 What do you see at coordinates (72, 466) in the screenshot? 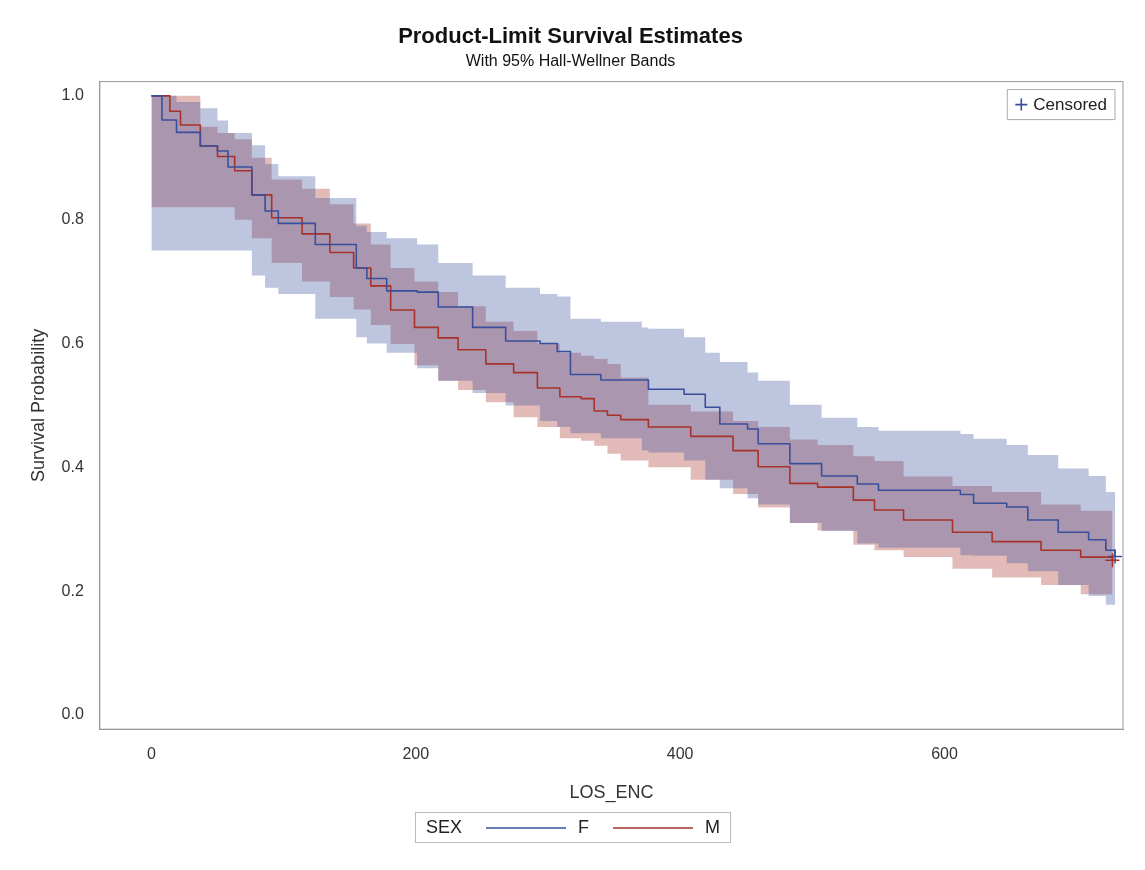
I see `y-tick-label: 0.4` at bounding box center [72, 466].